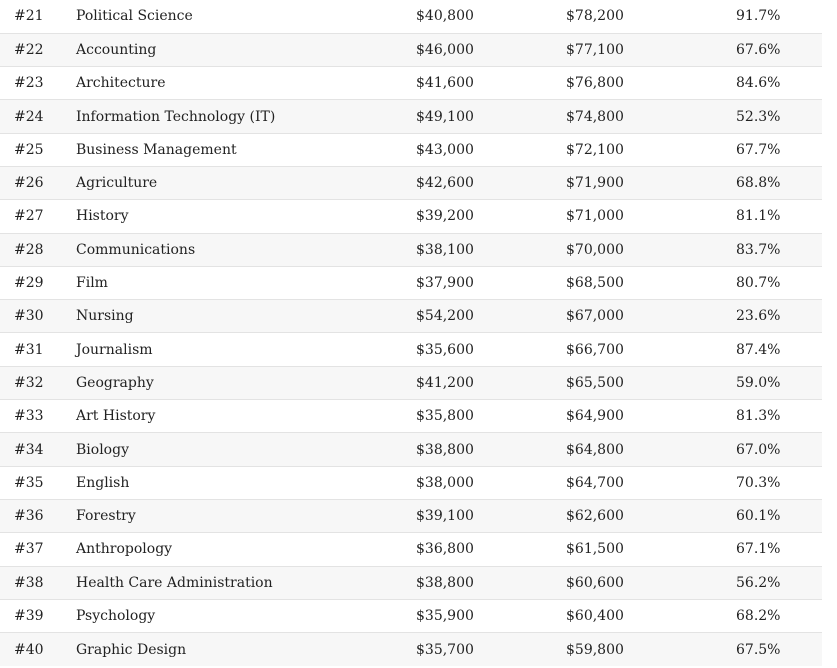 Image resolution: width=837 pixels, height=668 pixels. What do you see at coordinates (779, 615) in the screenshot?
I see `meaning-percent-cell: 68.2%` at bounding box center [779, 615].